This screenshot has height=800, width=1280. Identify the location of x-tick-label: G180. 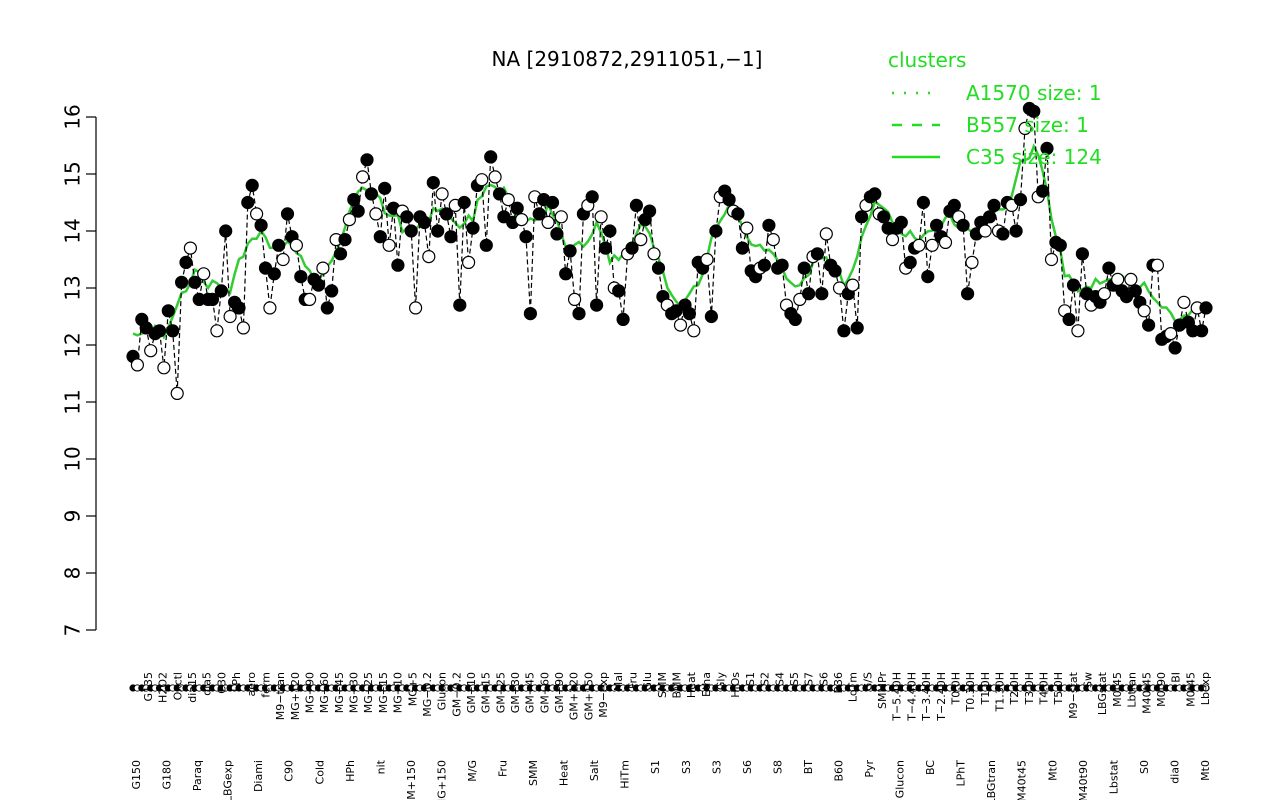
(167, 775).